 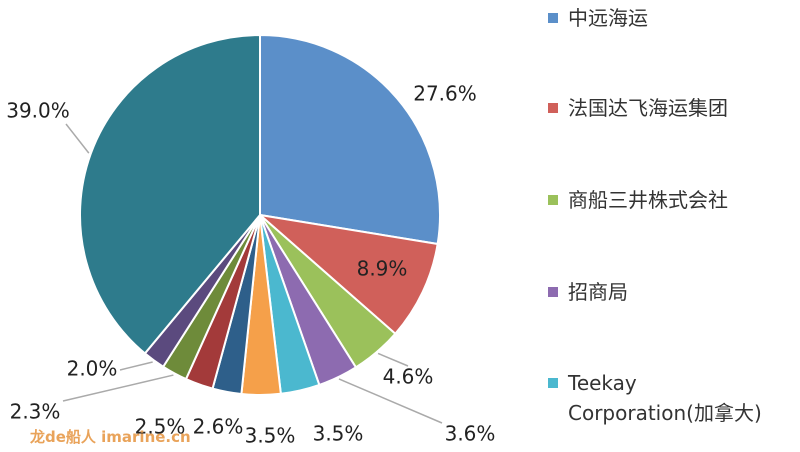 I want to click on legend-item: 中远海运, so click(x=662, y=18).